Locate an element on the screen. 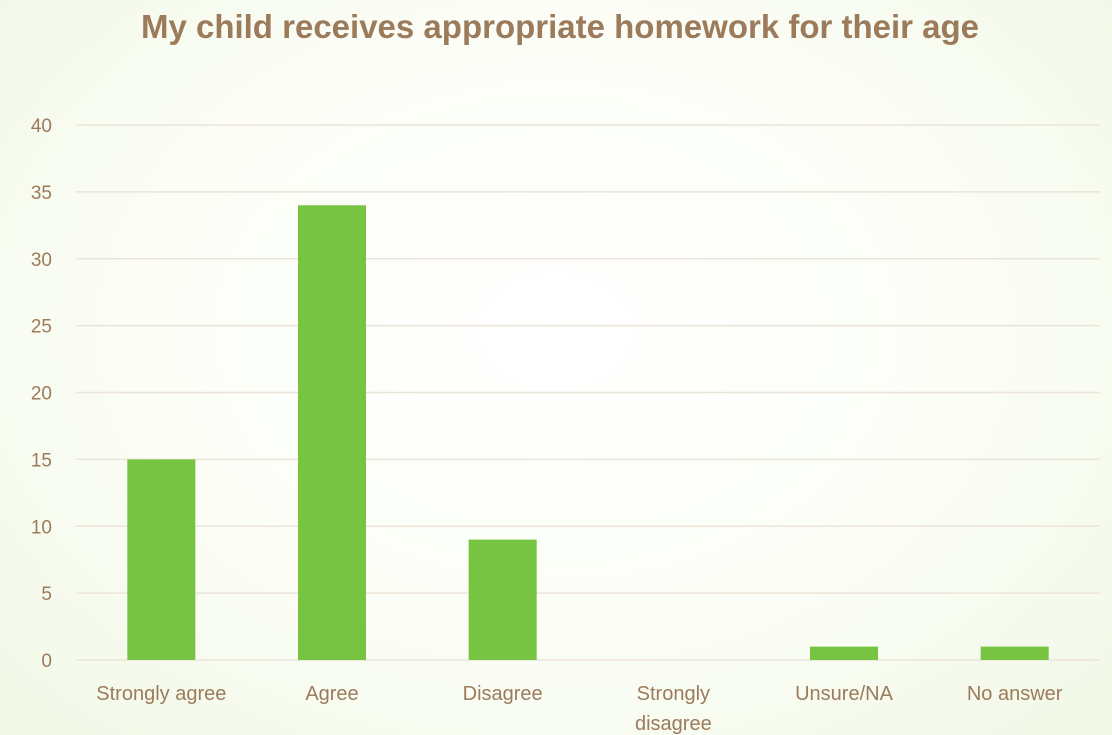 The width and height of the screenshot is (1112, 735). y-tick-label: 35 is located at coordinates (41, 193).